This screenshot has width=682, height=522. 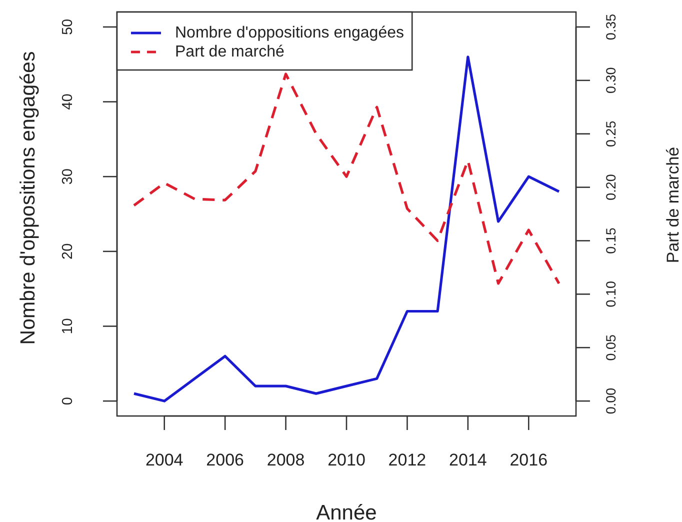 I want to click on x-tick-label: 2006, so click(x=225, y=460).